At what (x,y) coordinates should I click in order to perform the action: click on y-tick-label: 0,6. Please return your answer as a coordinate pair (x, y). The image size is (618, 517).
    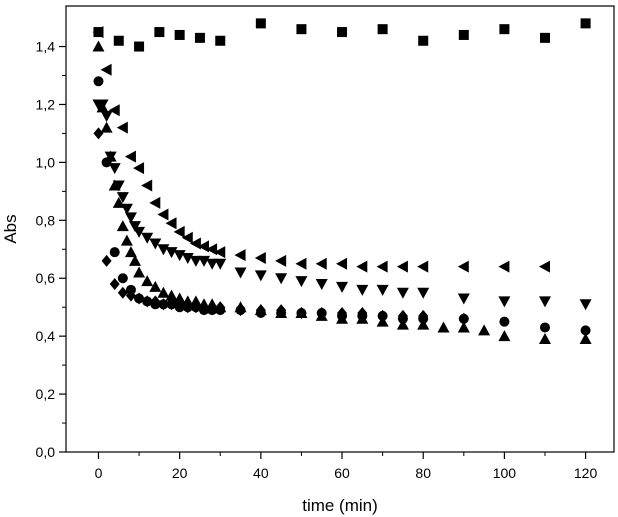
    Looking at the image, I should click on (46, 278).